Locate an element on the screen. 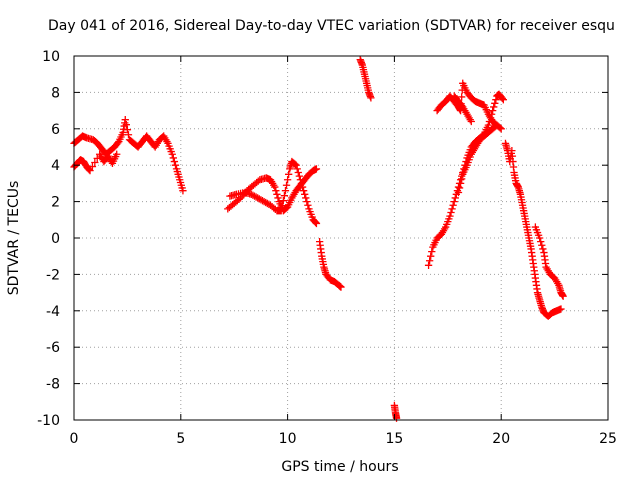 This screenshot has height=480, width=640. y-axis-label: SDTVAR / TECUs is located at coordinates (14, 238).